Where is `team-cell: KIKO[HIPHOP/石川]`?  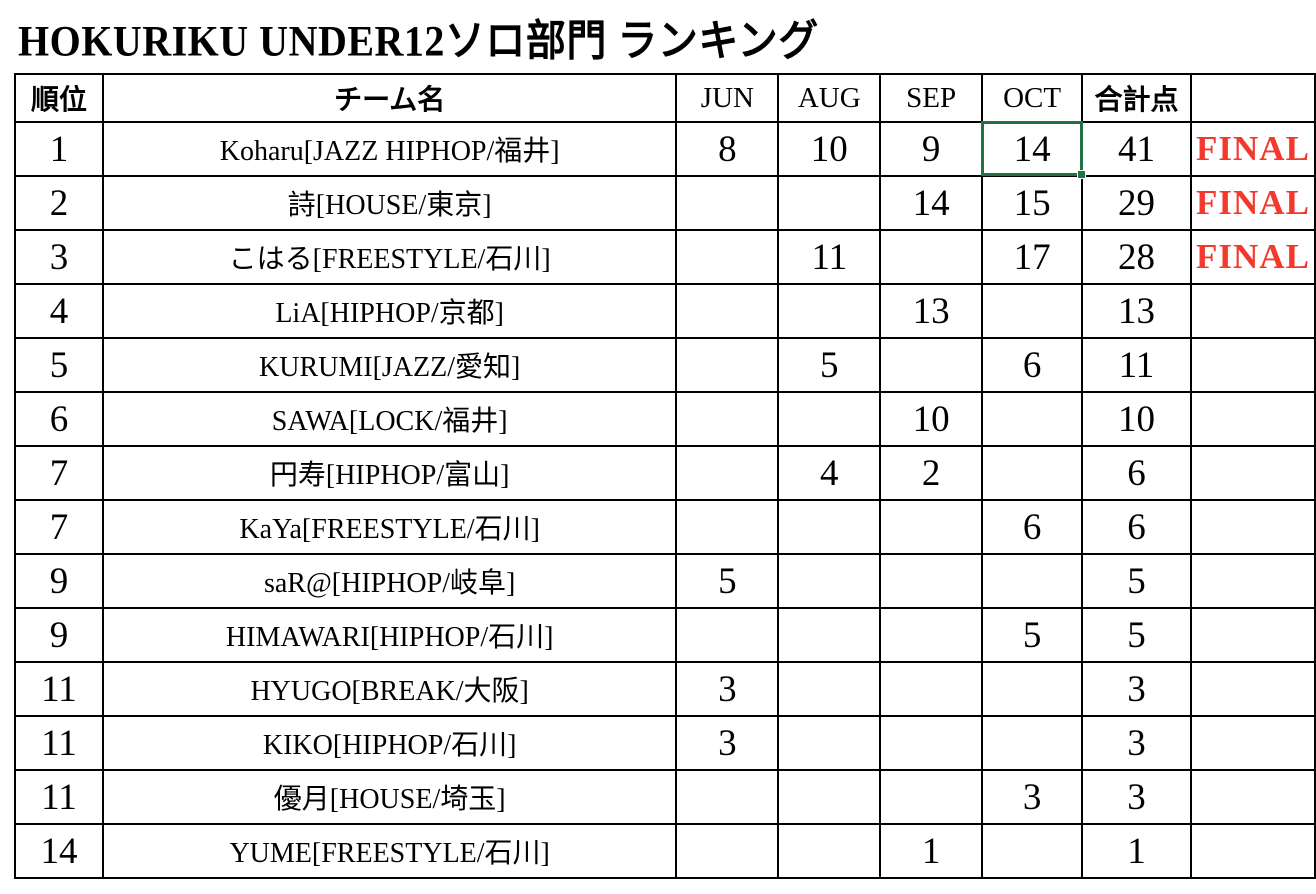 team-cell: KIKO[HIPHOP/石川] is located at coordinates (389, 743).